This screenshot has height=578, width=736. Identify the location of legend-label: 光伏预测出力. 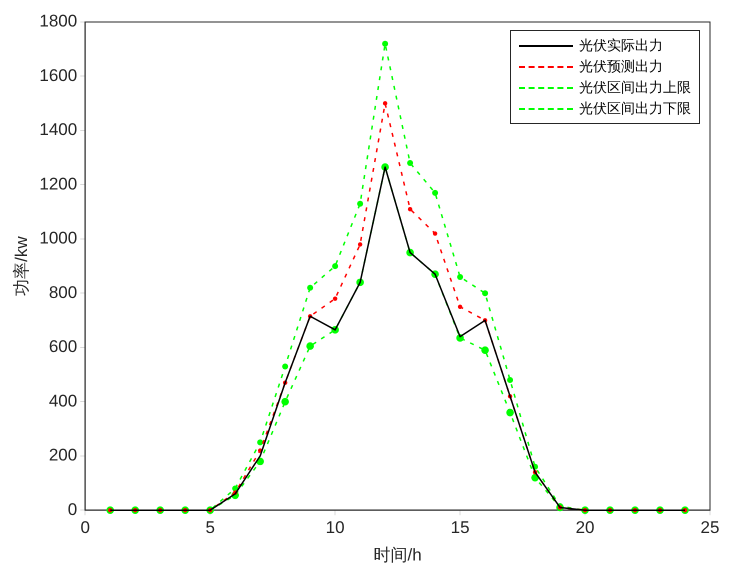
(621, 66).